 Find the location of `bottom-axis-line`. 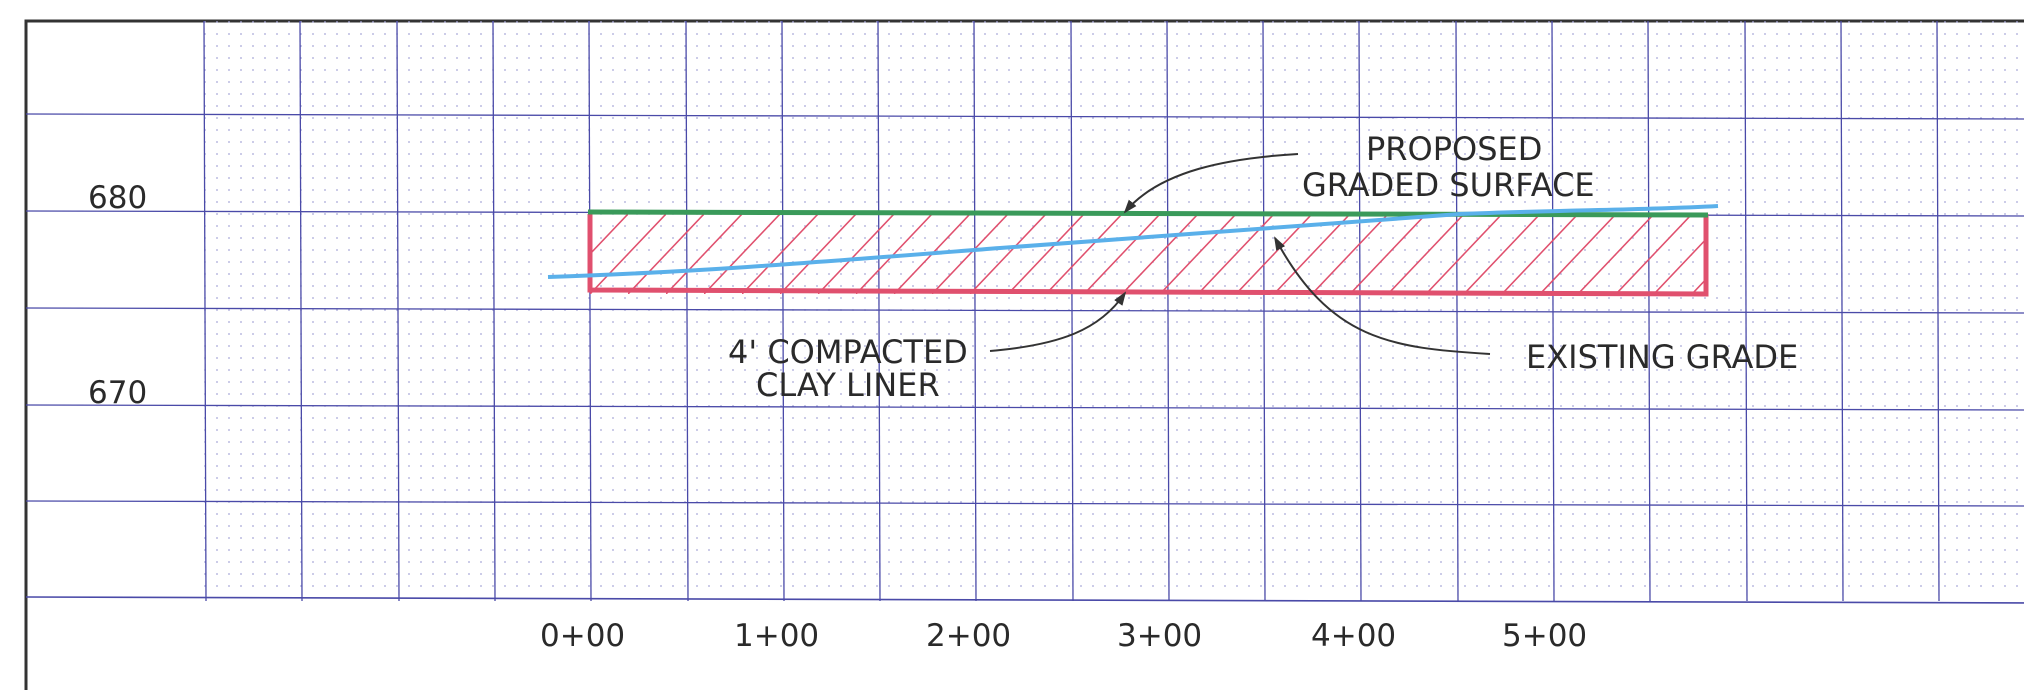

bottom-axis-line is located at coordinates (1024, 600).